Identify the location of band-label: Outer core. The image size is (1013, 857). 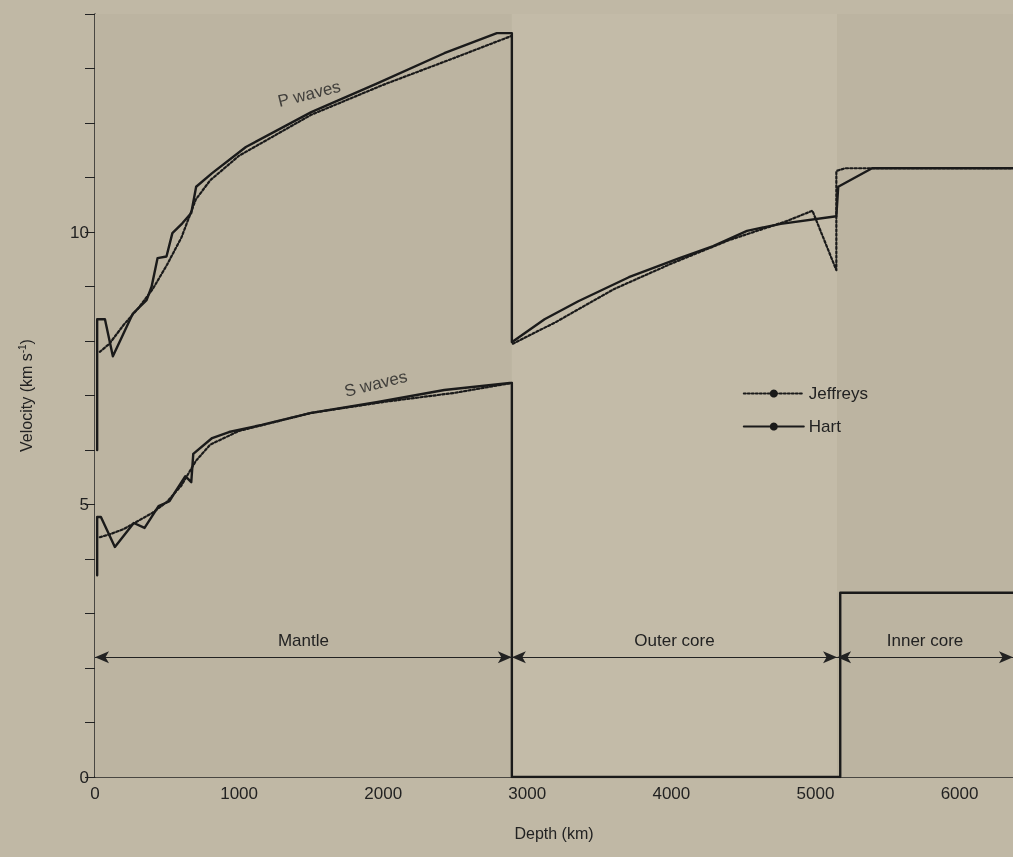
(674, 641).